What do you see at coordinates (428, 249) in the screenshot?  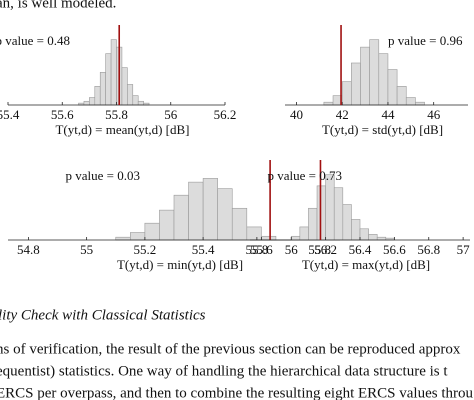 I see `x-tick-label: 56.8` at bounding box center [428, 249].